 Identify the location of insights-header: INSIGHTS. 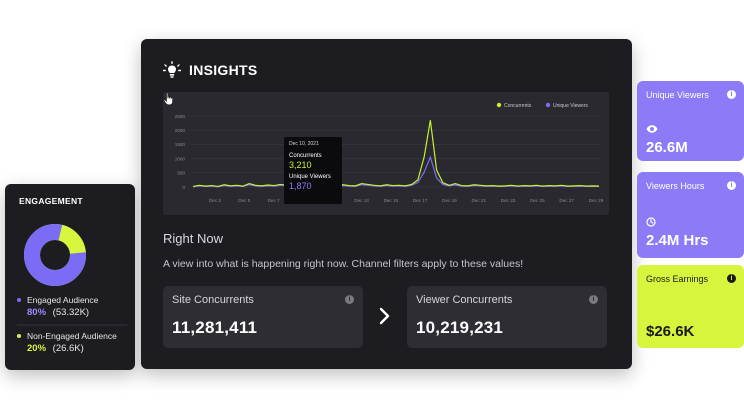
(210, 70).